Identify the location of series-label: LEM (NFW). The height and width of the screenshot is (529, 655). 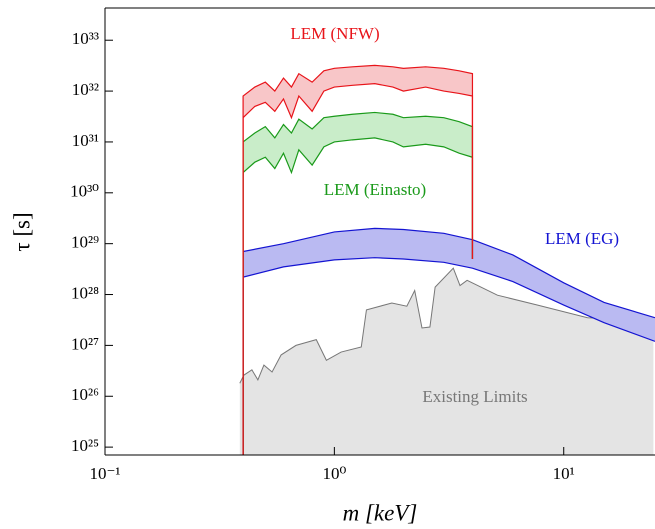
(334, 33).